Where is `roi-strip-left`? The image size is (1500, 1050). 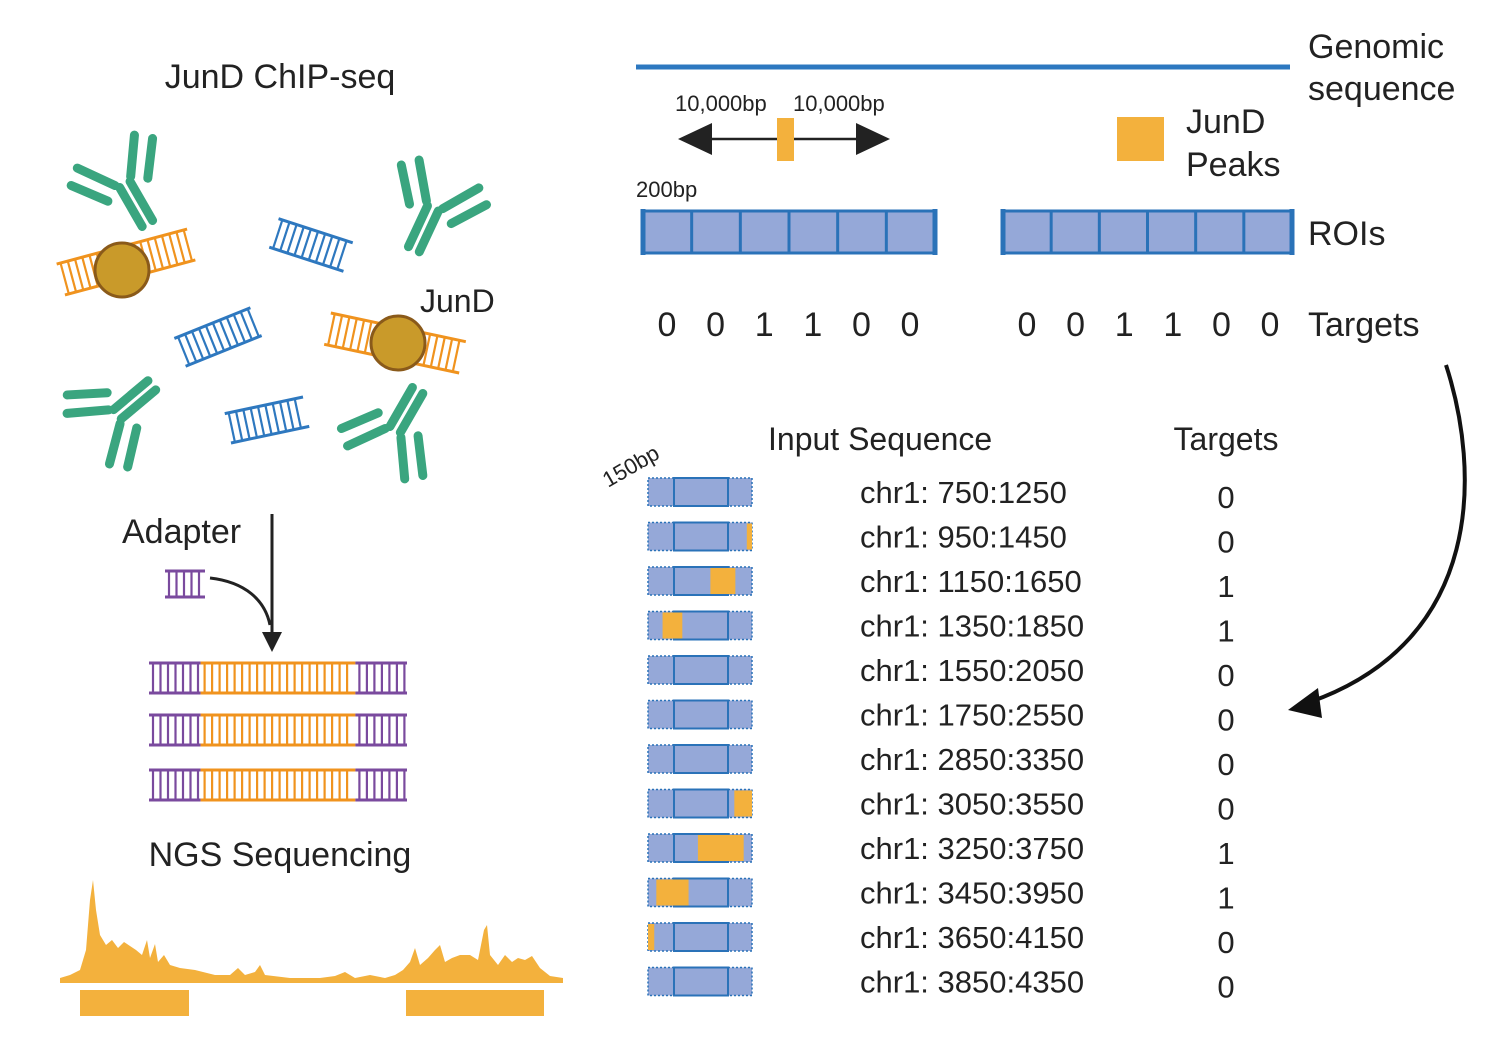 roi-strip-left is located at coordinates (789, 232).